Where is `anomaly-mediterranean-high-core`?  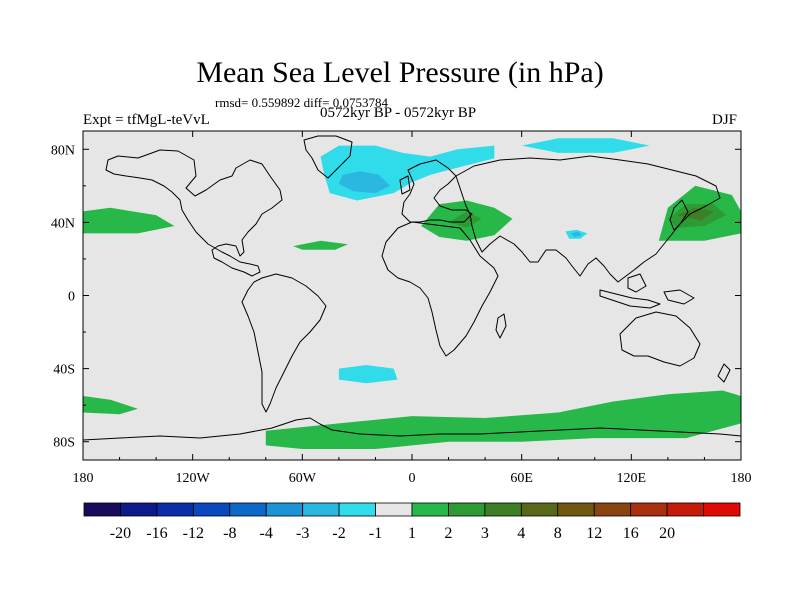 anomaly-mediterranean-high-core is located at coordinates (465, 219).